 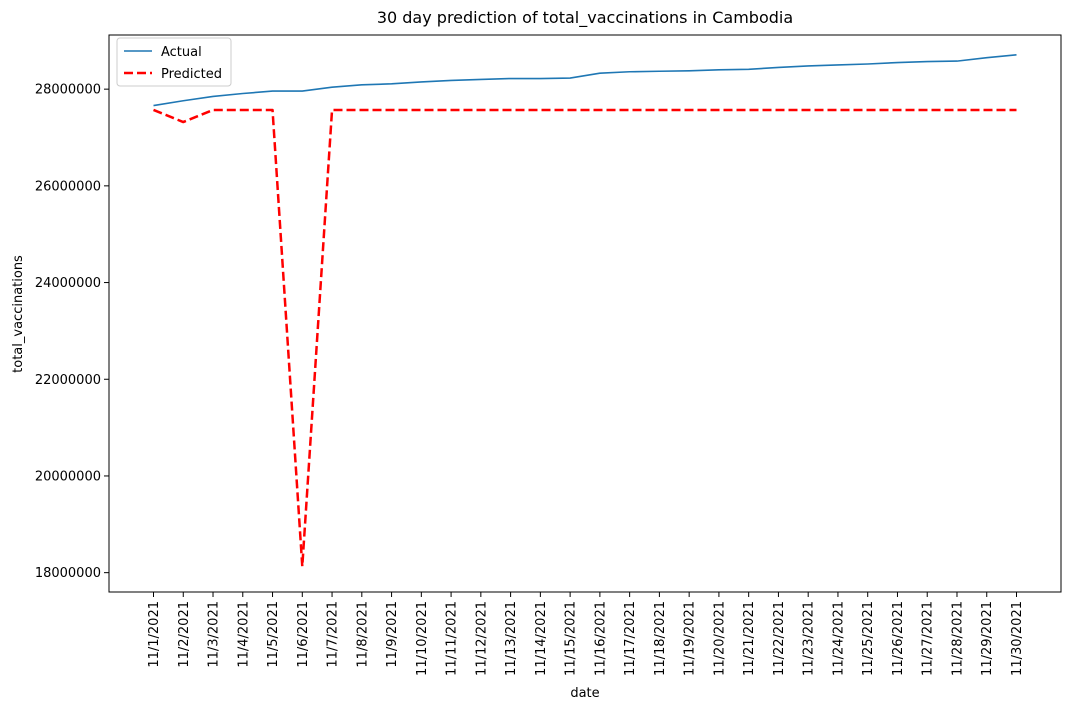 What do you see at coordinates (392, 634) in the screenshot?
I see `x-tick-label: 11/9/2021` at bounding box center [392, 634].